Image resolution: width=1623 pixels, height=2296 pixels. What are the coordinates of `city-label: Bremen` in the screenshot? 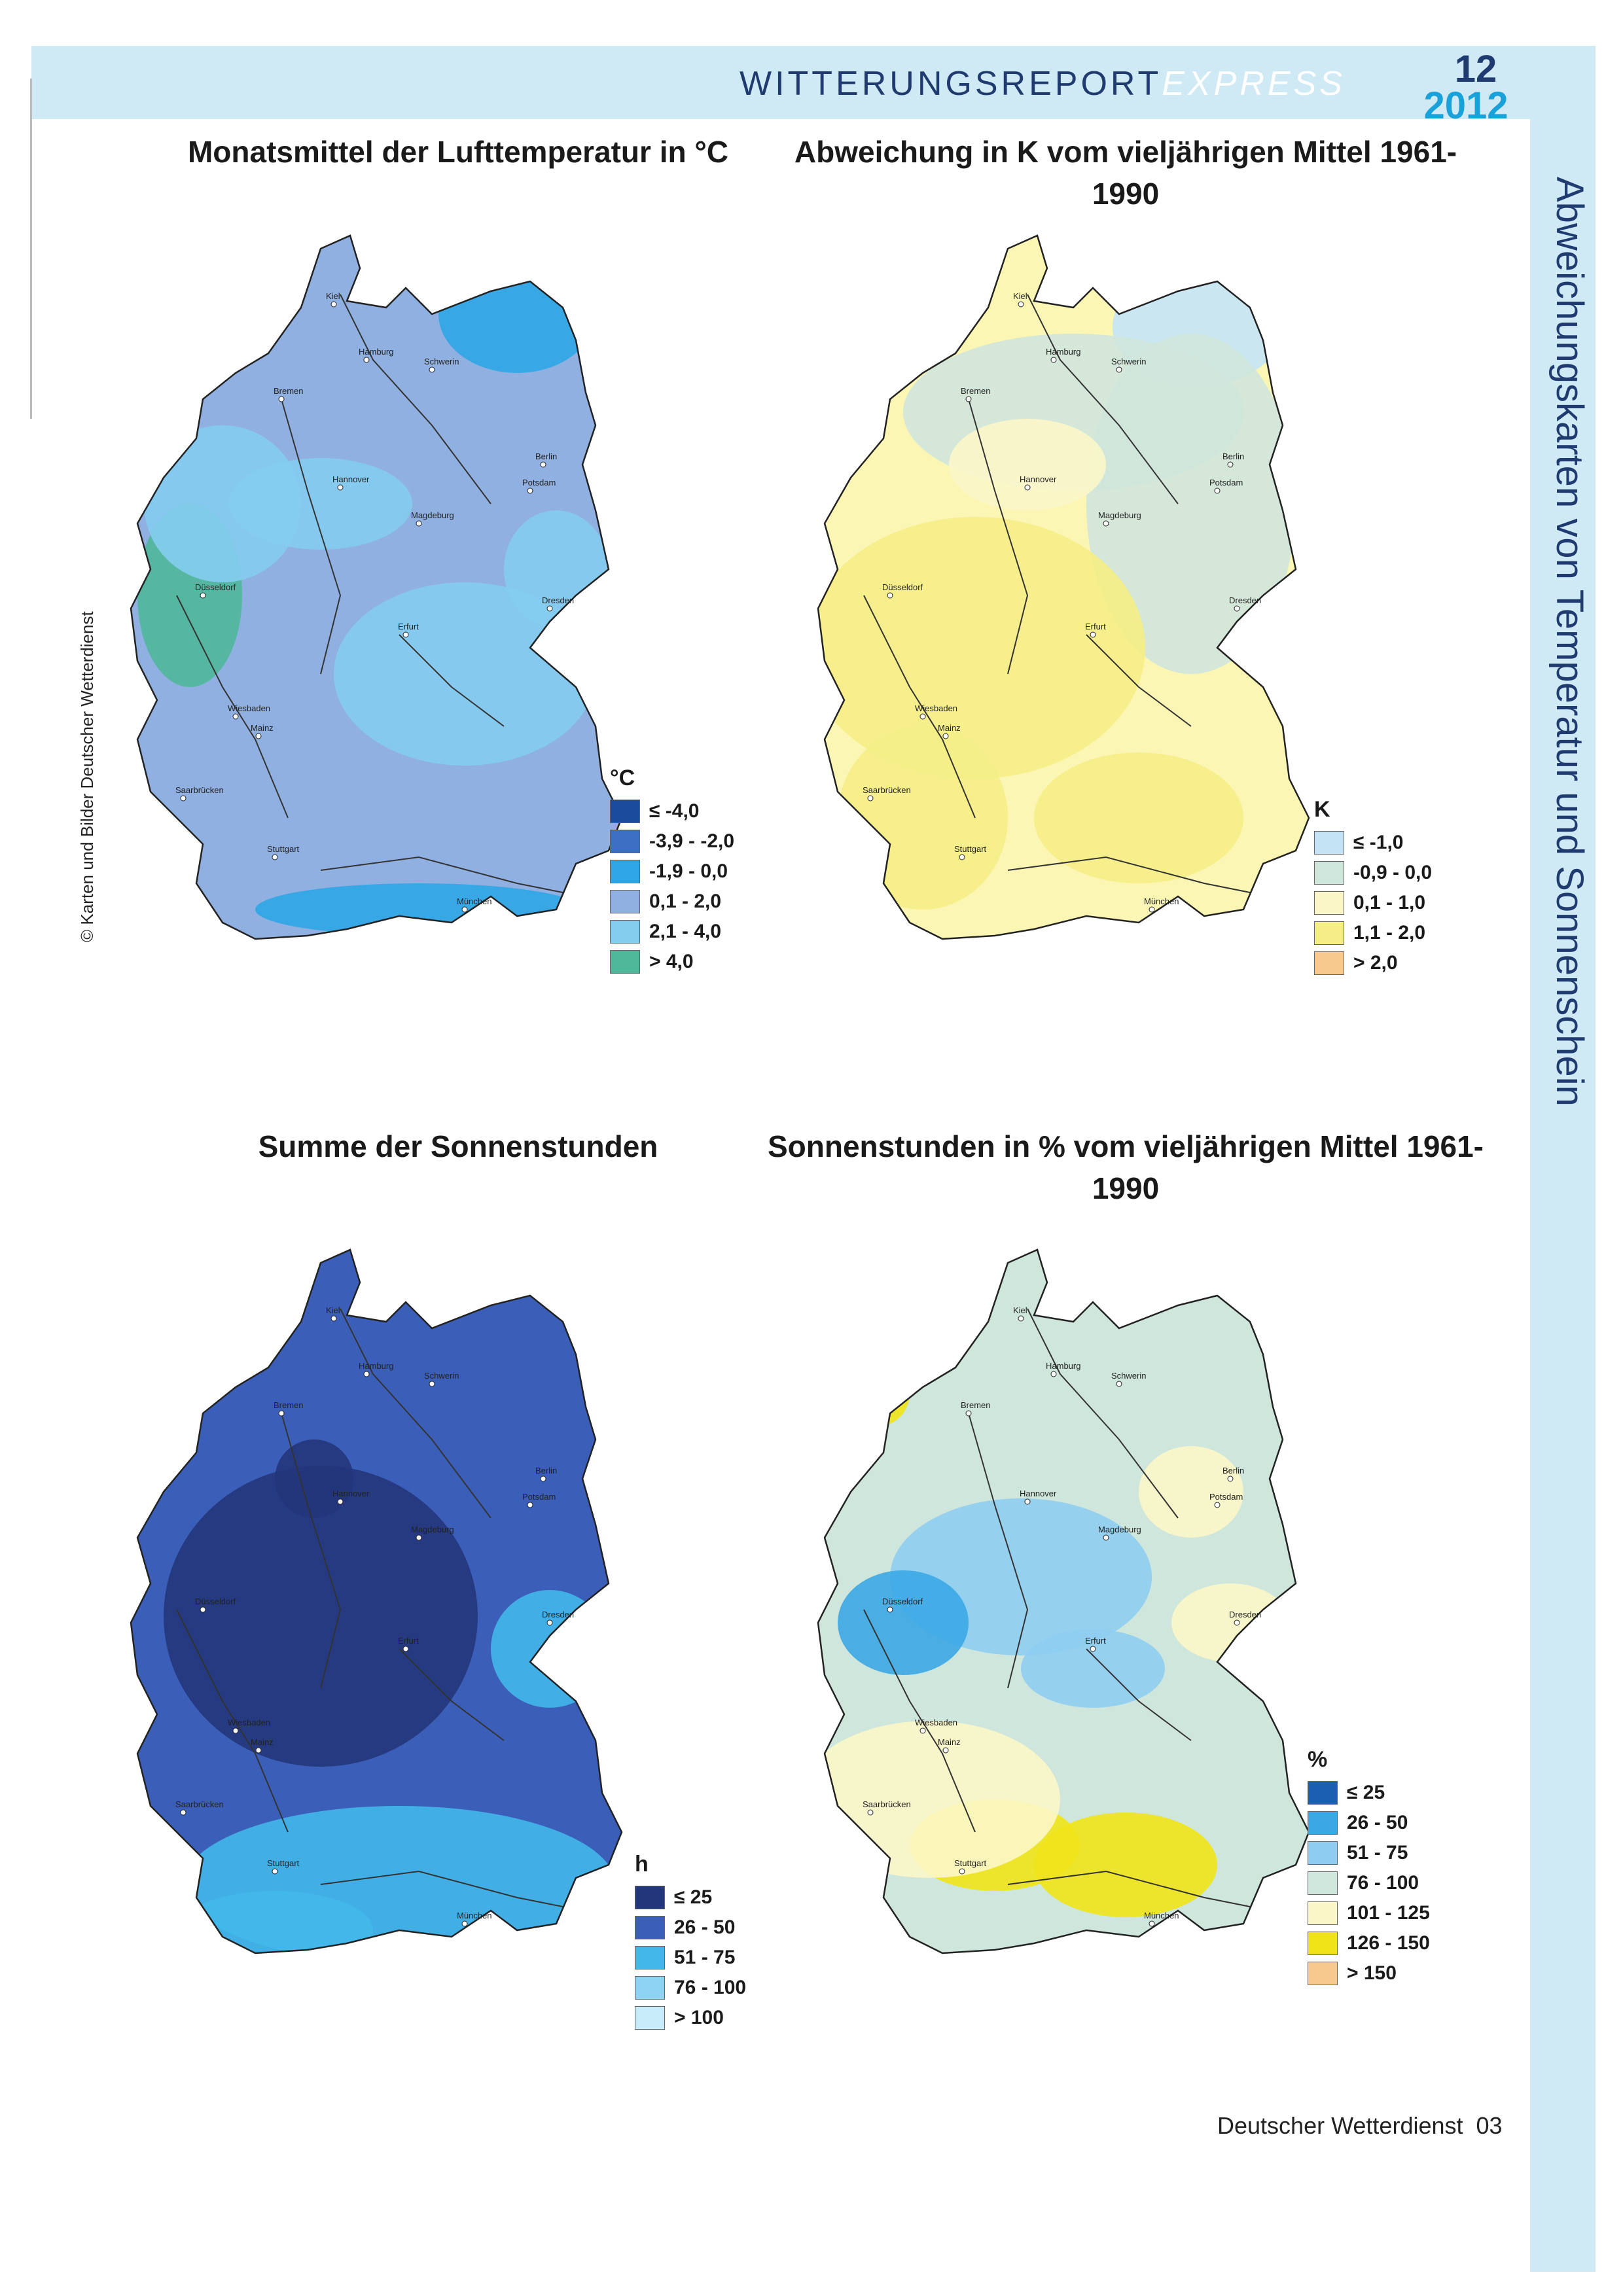 It's located at (976, 391).